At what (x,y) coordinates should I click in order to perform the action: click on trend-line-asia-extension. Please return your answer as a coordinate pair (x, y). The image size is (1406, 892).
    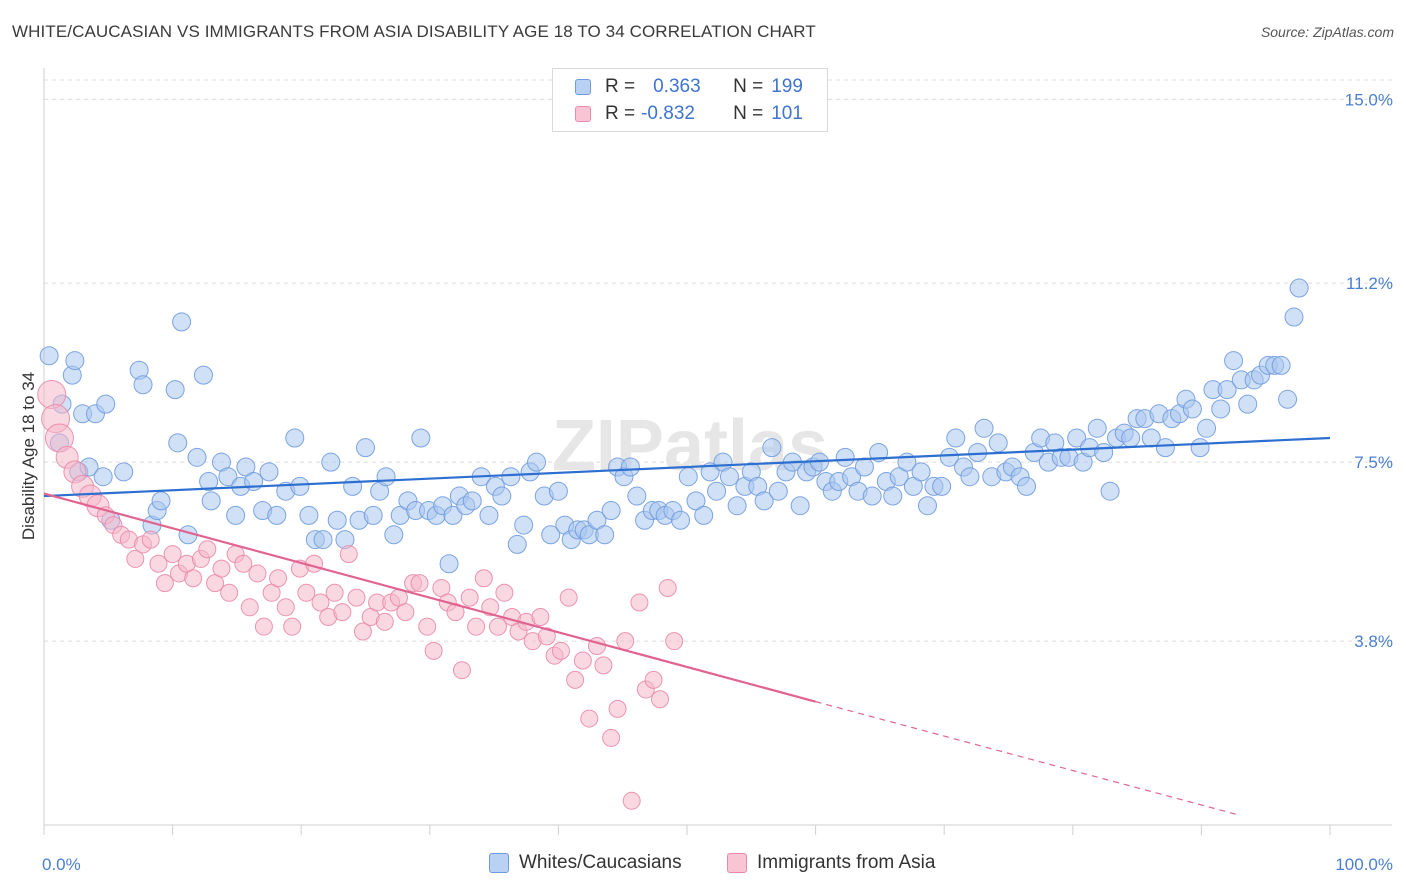
    Looking at the image, I should click on (1028, 758).